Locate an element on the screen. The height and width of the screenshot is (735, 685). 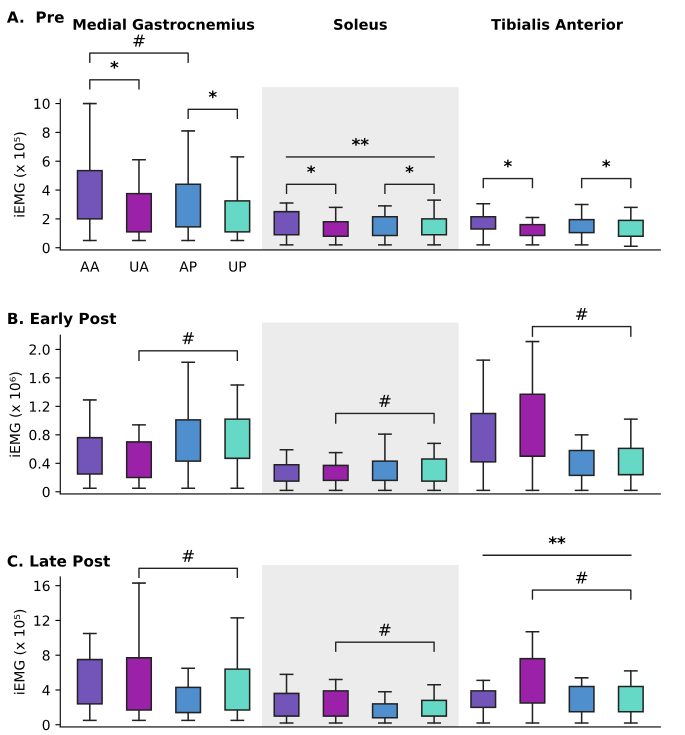
text: Tibialis Anterior is located at coordinates (557, 24).